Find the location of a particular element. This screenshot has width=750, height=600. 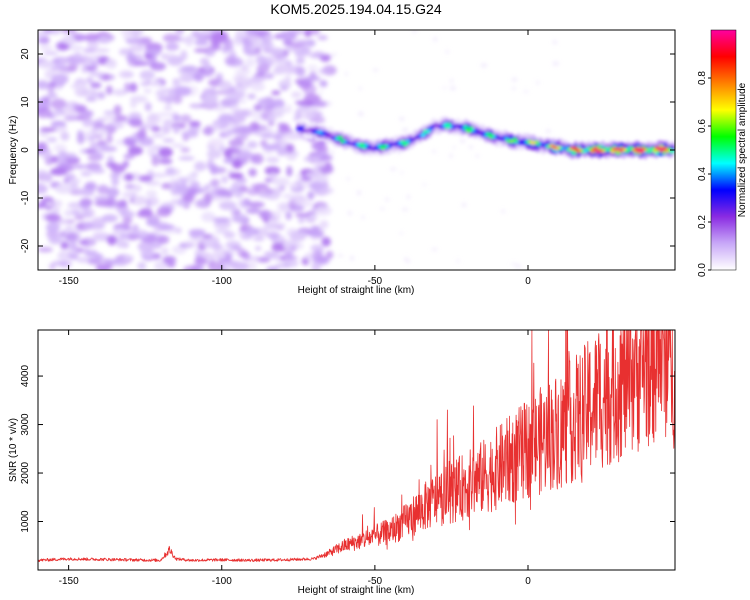

spectrogram-x-label: Height of straight line (km) is located at coordinates (356, 290).